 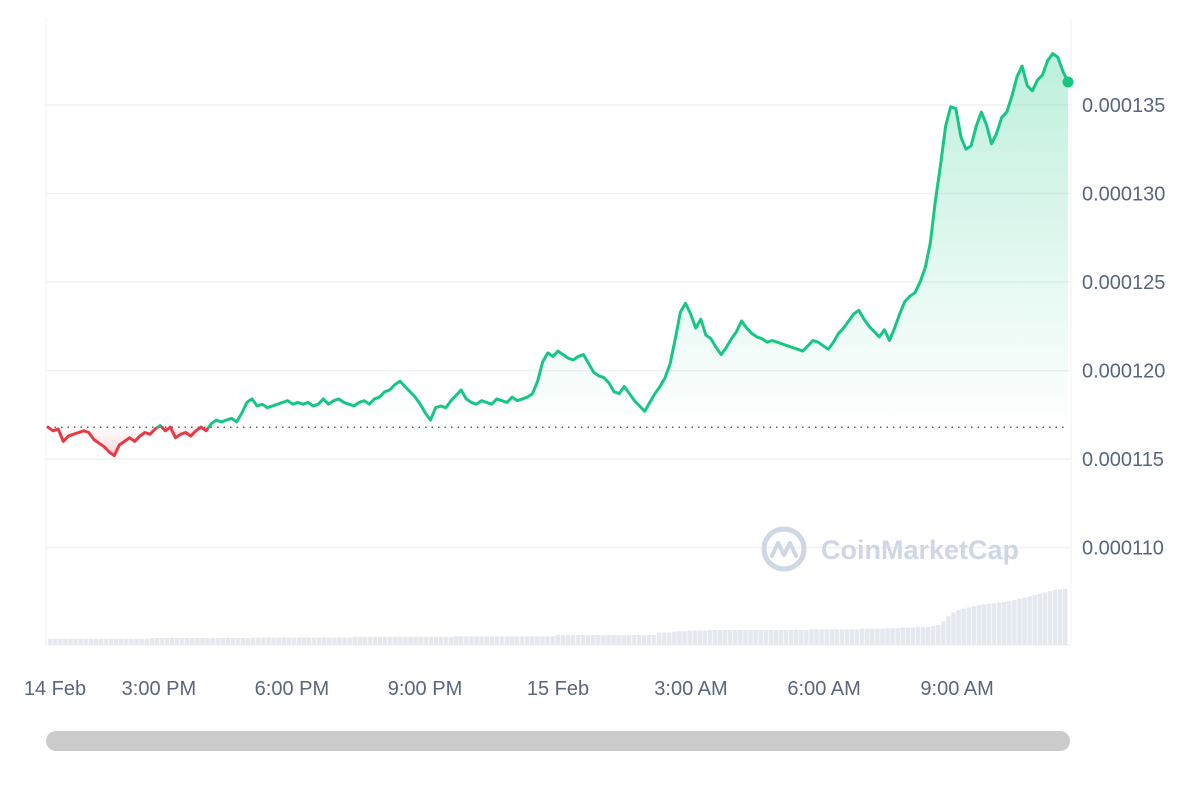 I want to click on watermark-text: CoinMarketCap, so click(x=920, y=550).